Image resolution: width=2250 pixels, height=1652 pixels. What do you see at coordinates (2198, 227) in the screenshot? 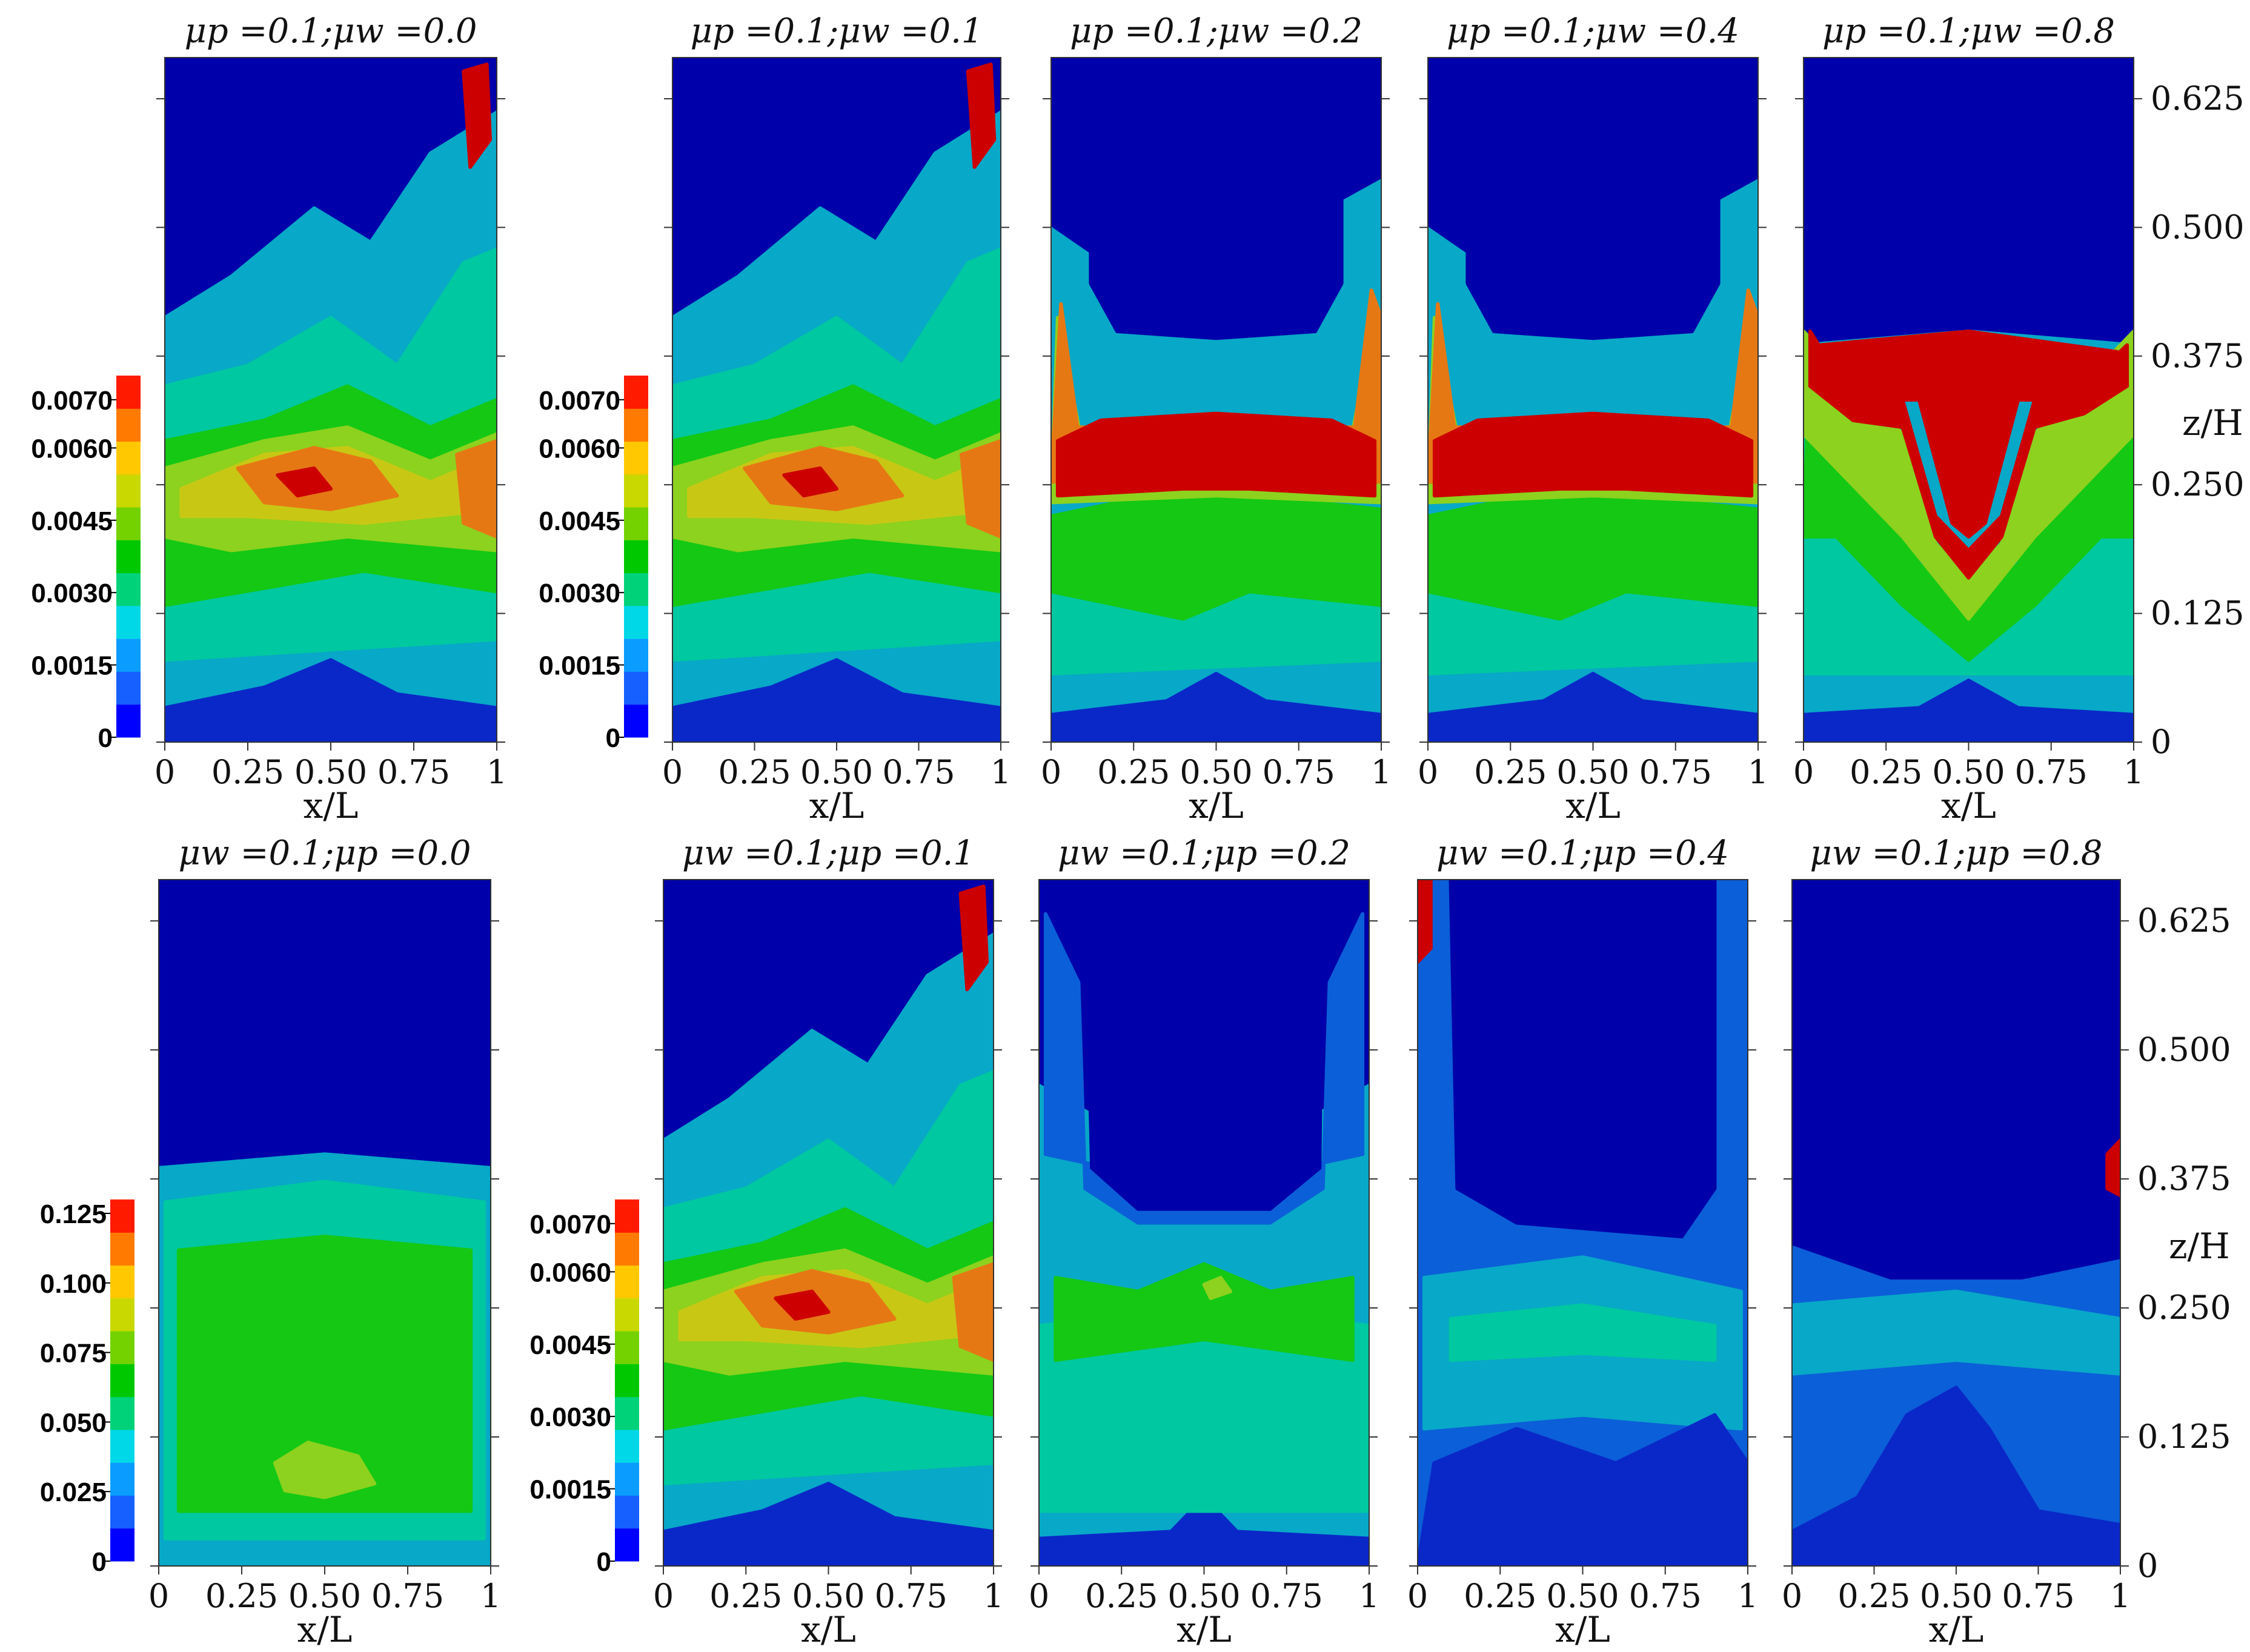
I see `y-tick-label: 0.500` at bounding box center [2198, 227].